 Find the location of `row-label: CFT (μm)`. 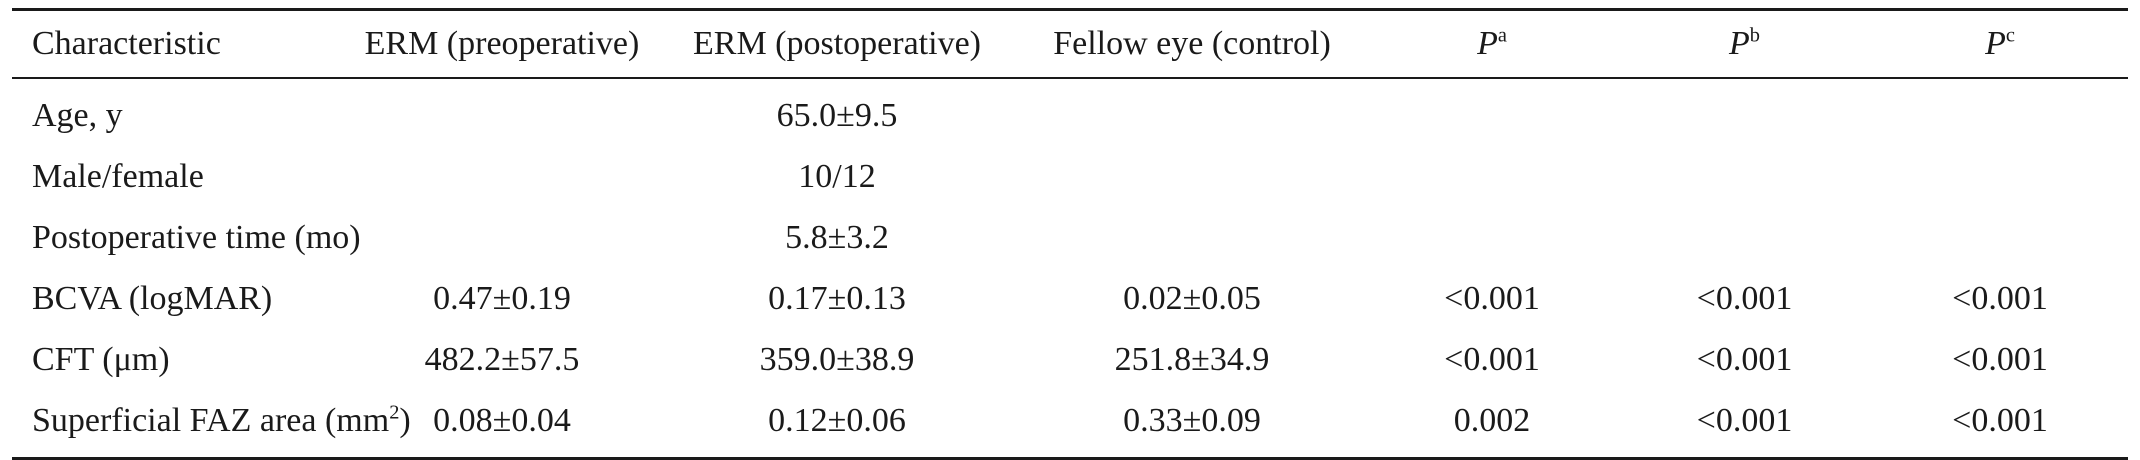

row-label: CFT (μm) is located at coordinates (101, 359).